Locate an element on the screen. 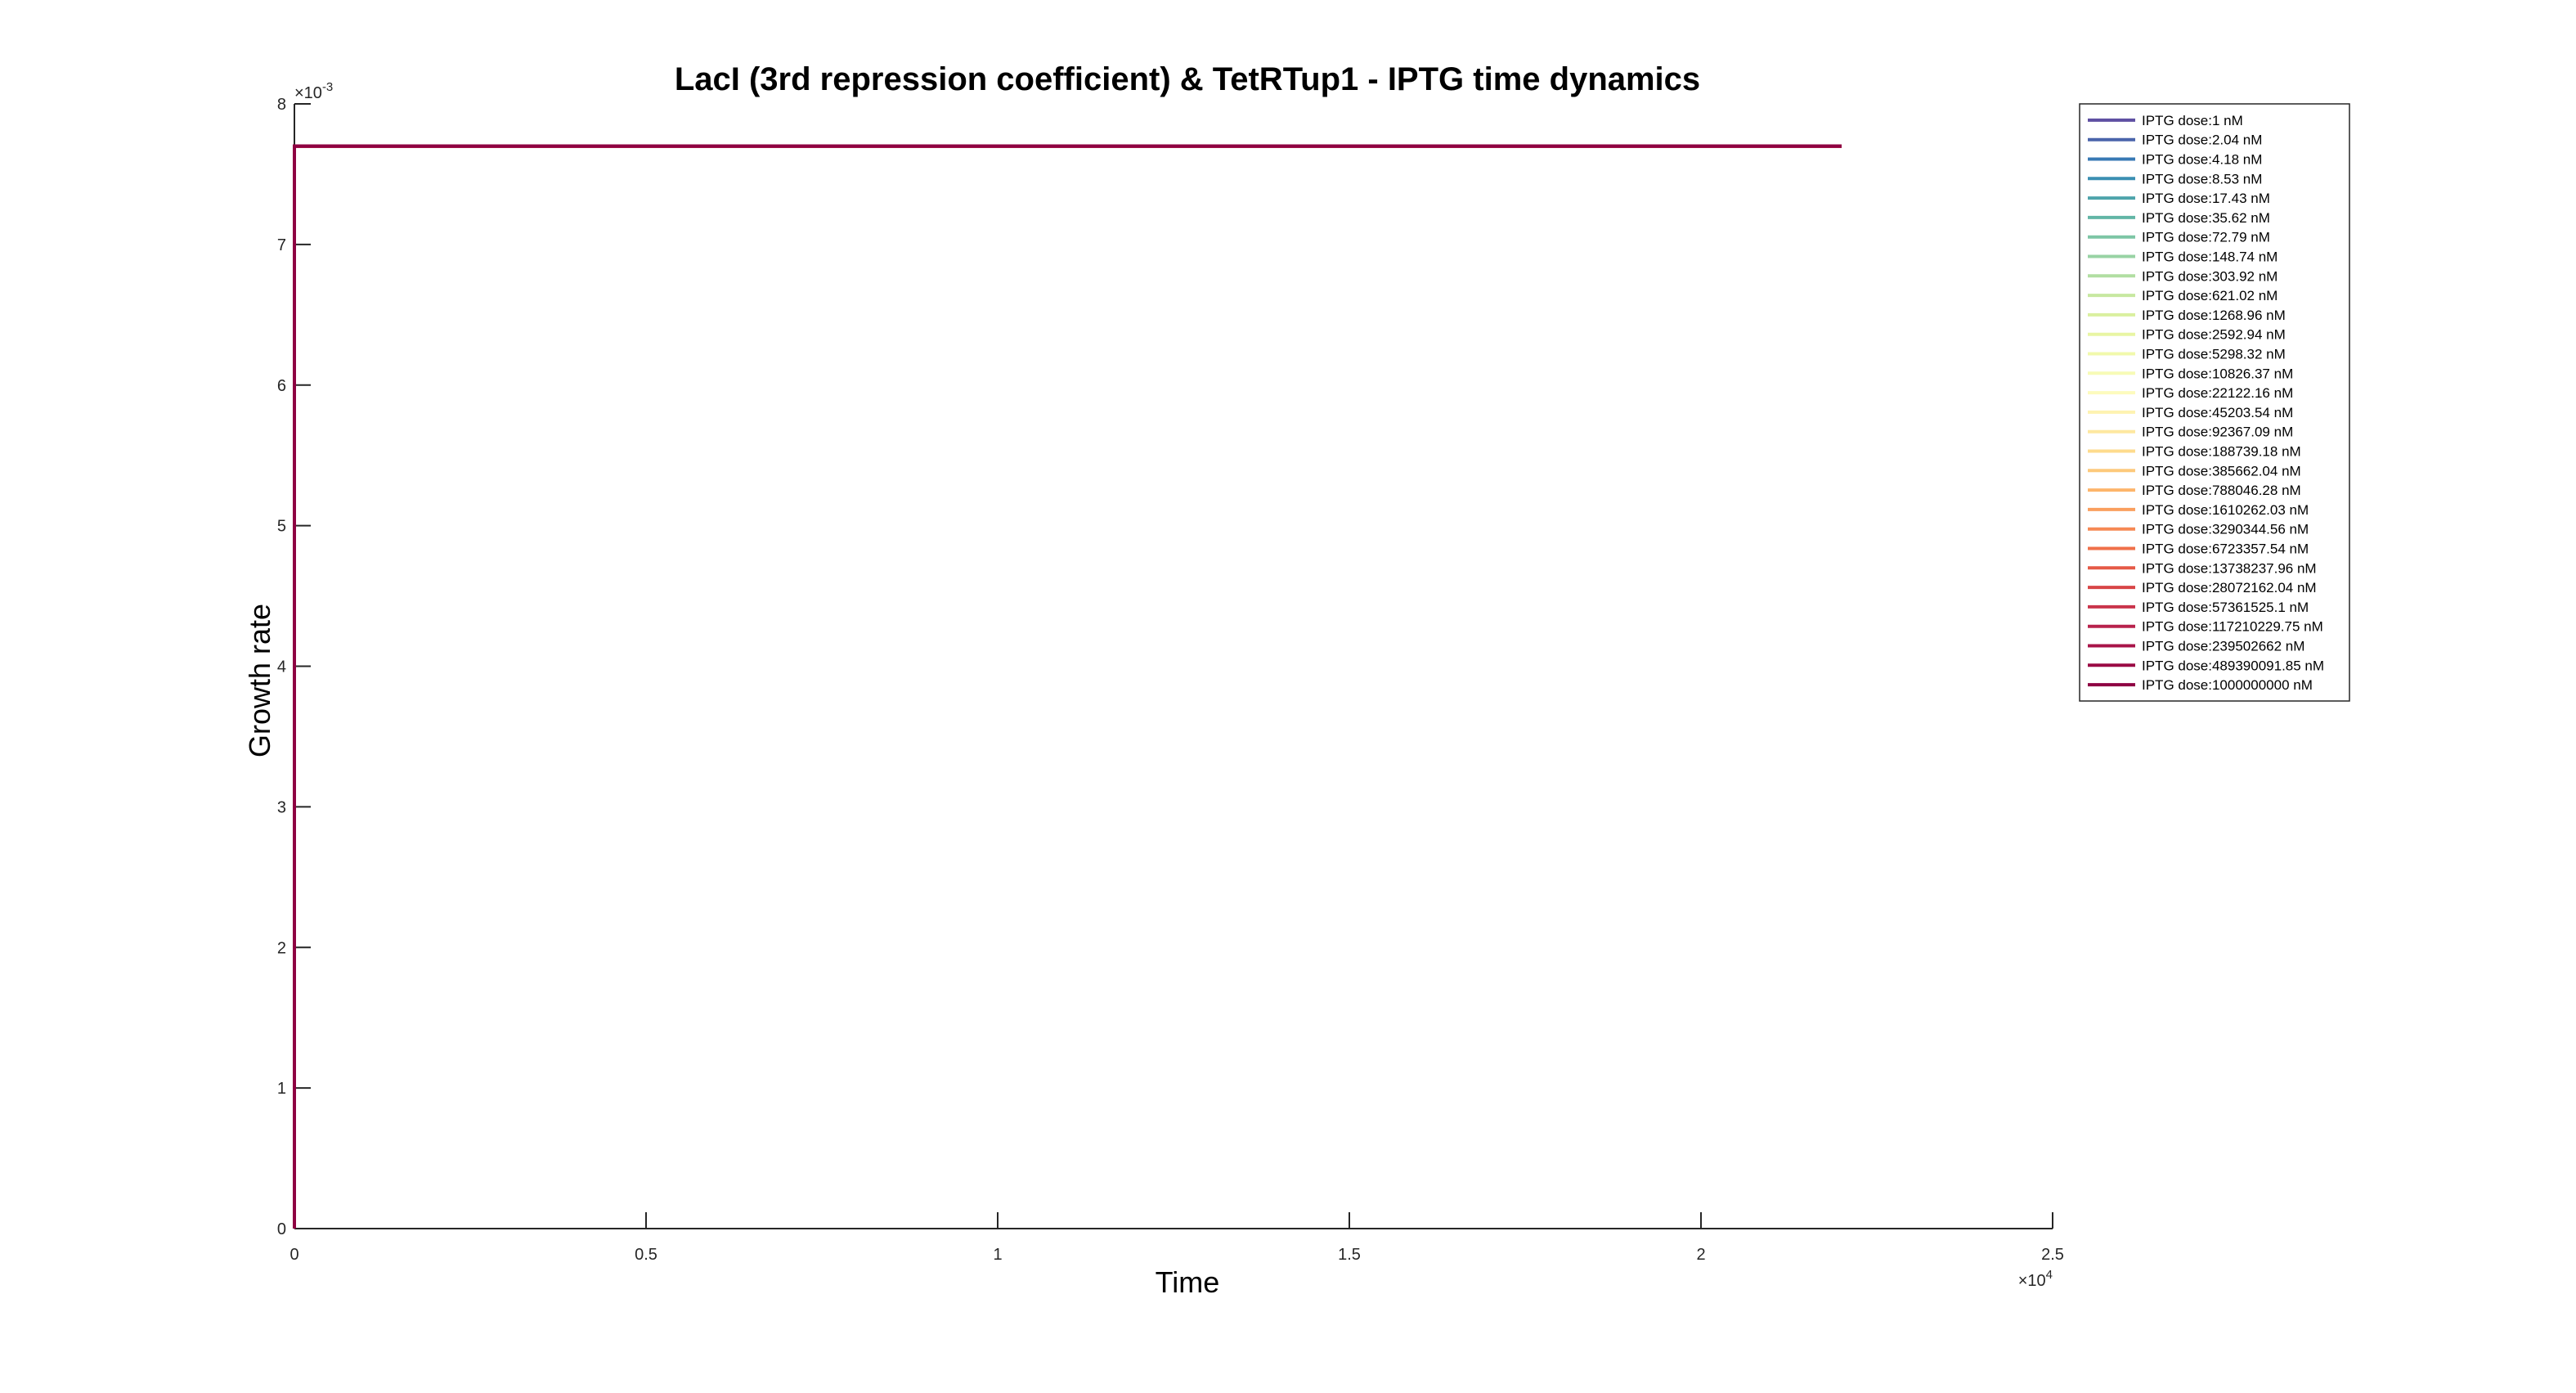  legend-entry: IPTG dose:45203.54 nM is located at coordinates (2217, 412).